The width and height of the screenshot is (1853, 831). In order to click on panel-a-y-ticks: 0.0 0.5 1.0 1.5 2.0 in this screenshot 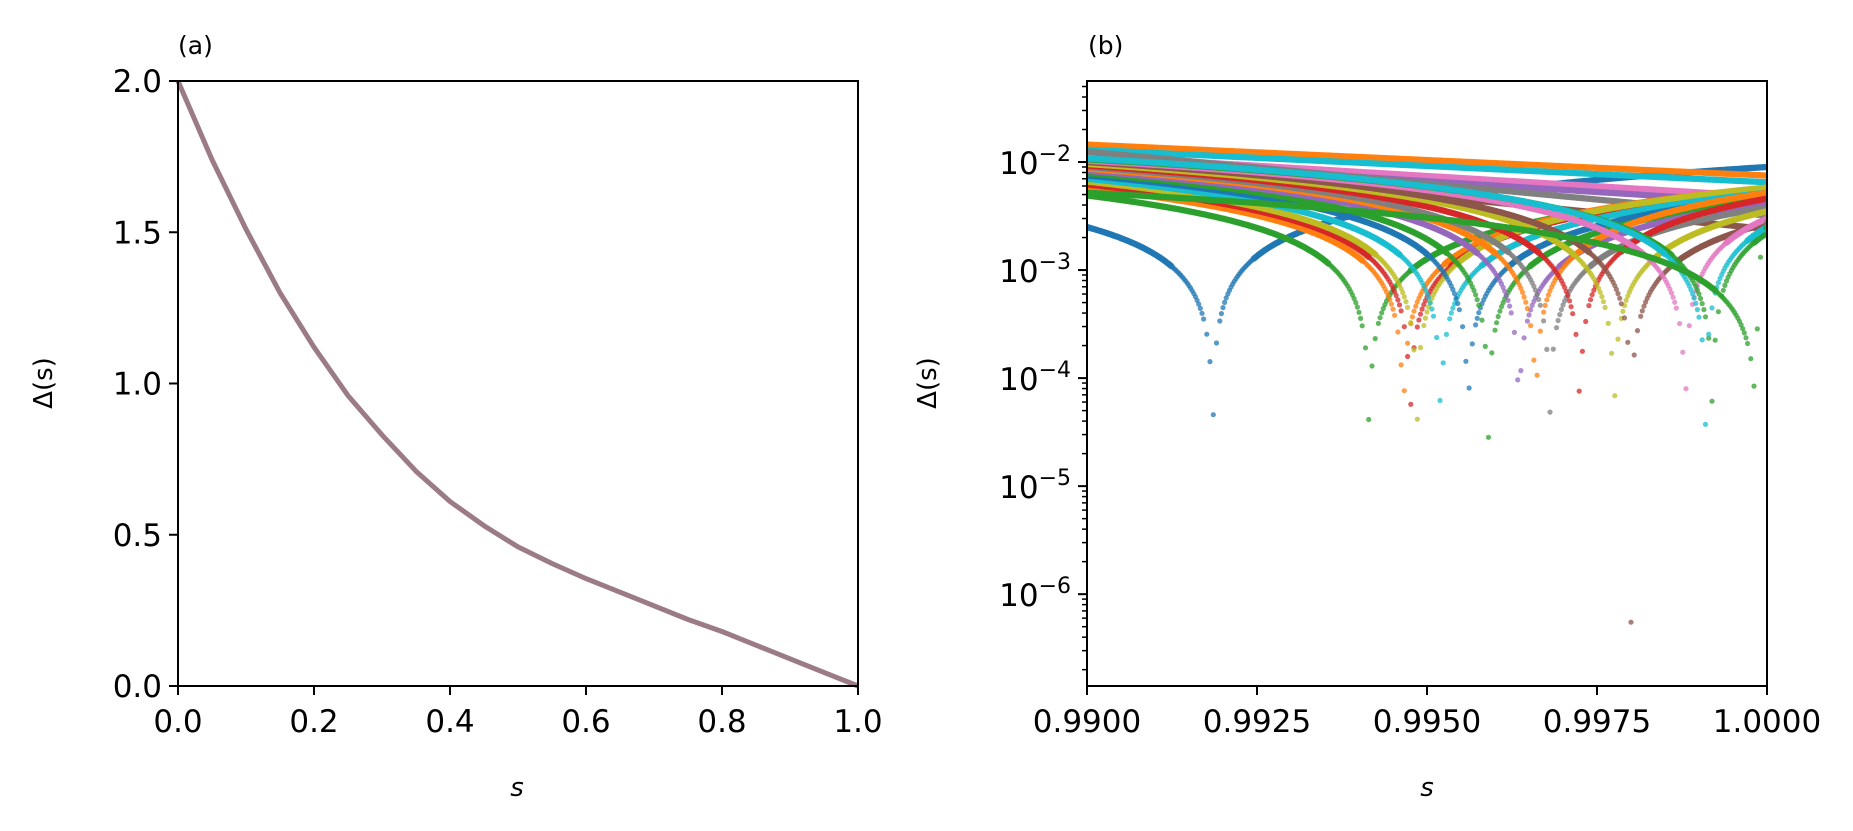, I will do `click(145, 384)`.